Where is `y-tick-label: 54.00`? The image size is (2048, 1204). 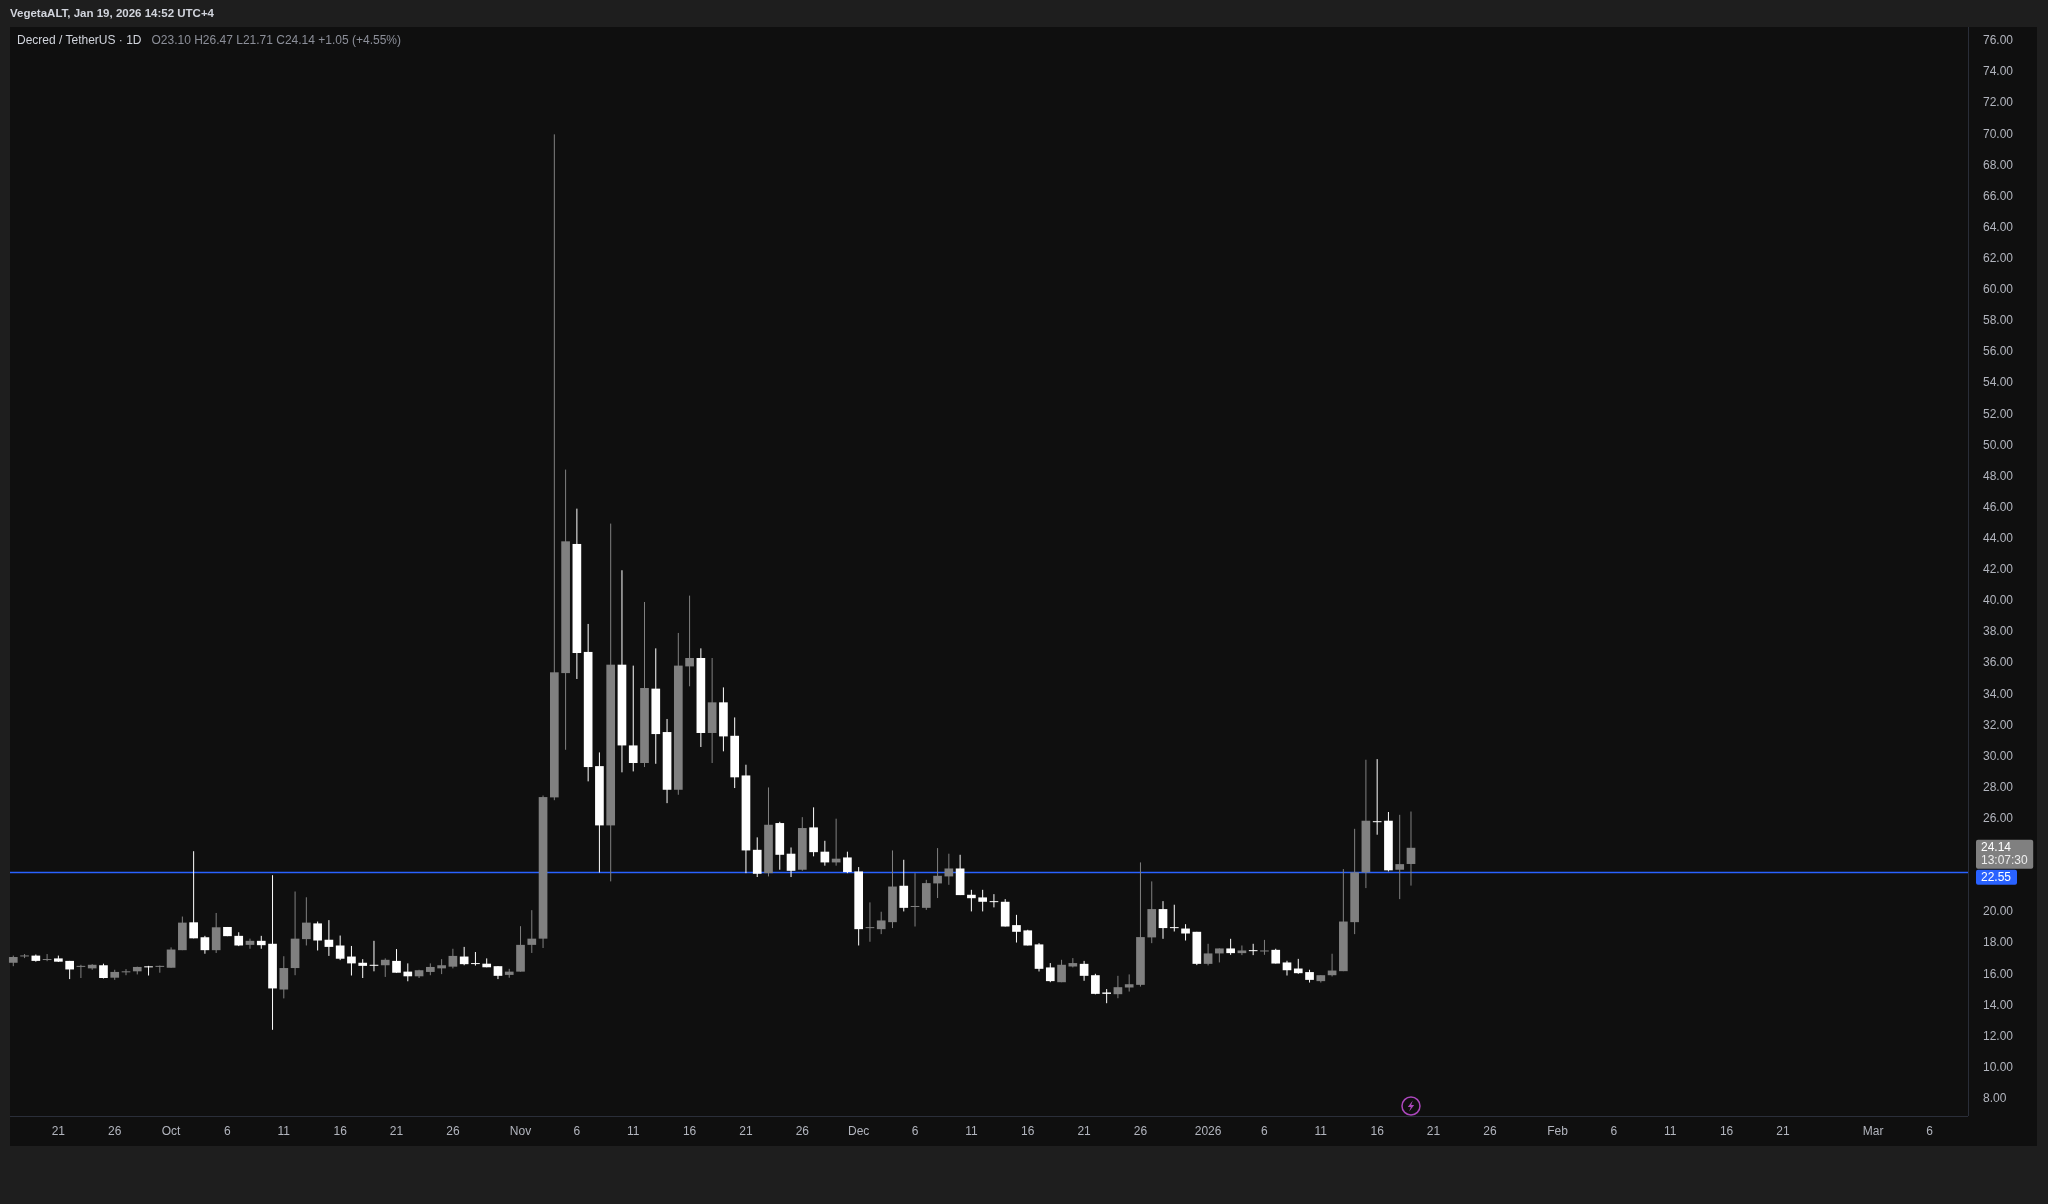
y-tick-label: 54.00 is located at coordinates (1998, 382).